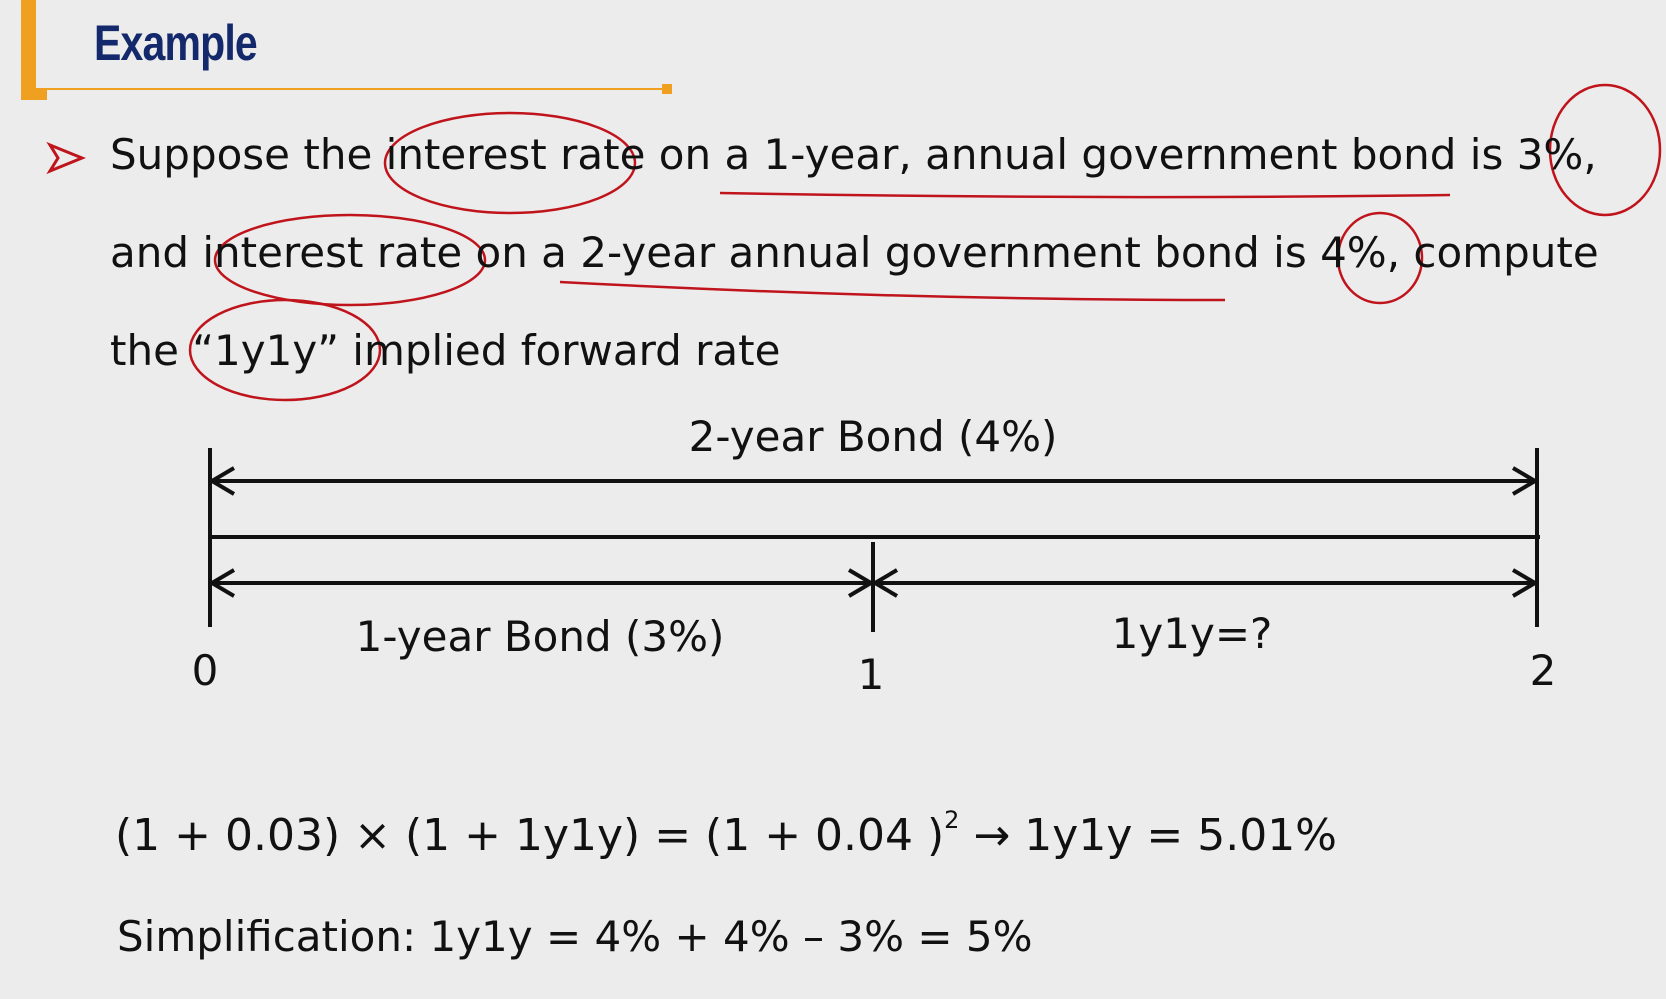  Describe the element at coordinates (445, 350) in the screenshot. I see `bullet-line: the “1y1y” implied forward rate` at that location.